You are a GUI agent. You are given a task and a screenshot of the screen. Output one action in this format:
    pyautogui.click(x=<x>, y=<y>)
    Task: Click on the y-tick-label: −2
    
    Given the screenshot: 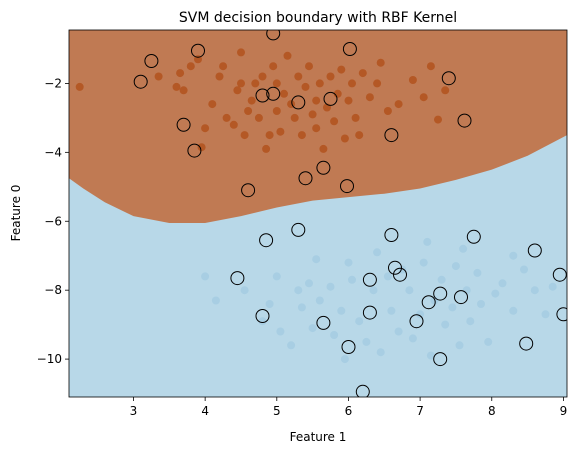 What is the action you would take?
    pyautogui.click(x=53, y=83)
    